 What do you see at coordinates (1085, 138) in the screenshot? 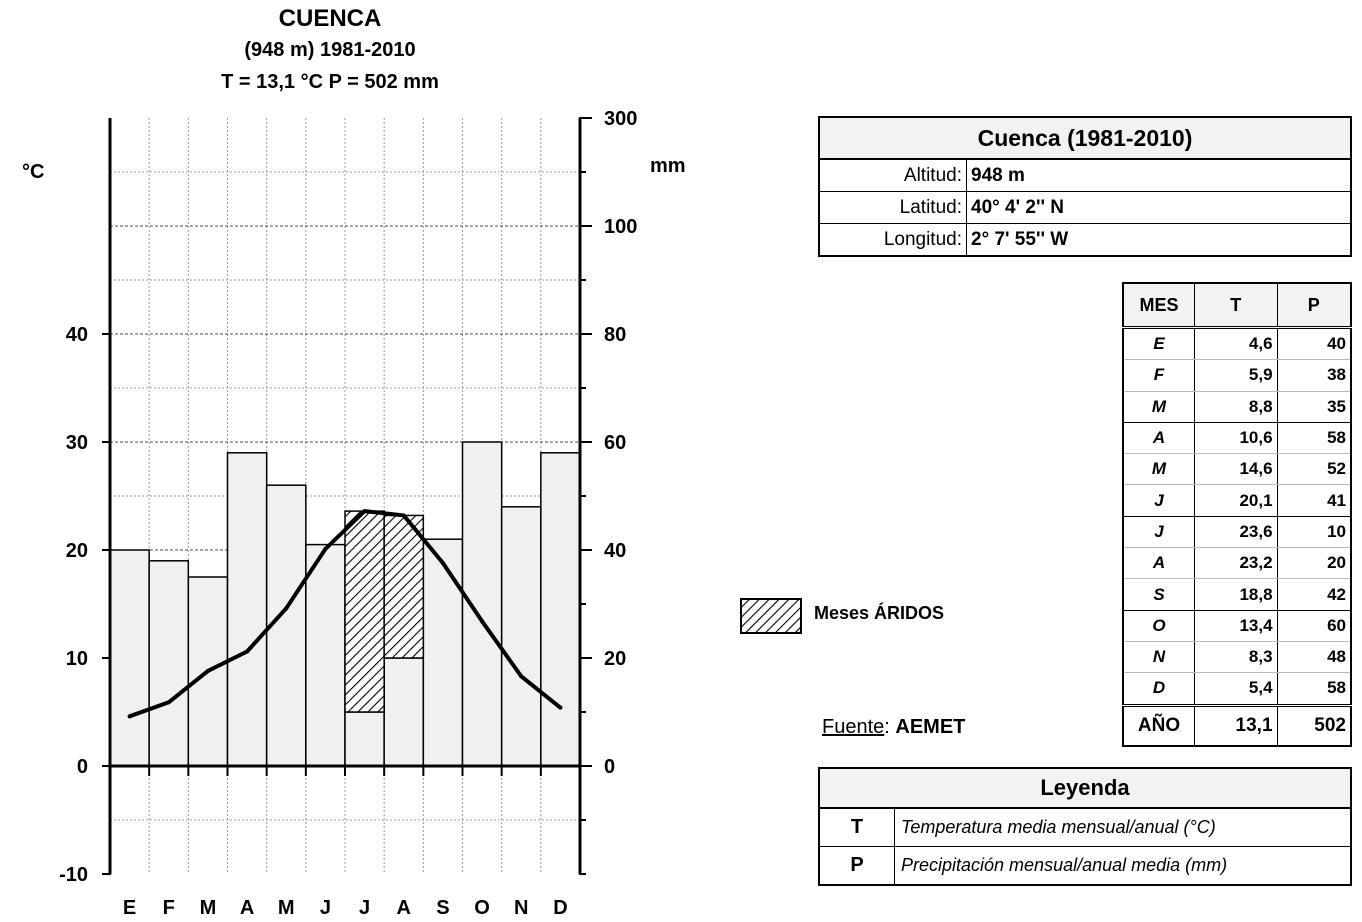
I see `station-title: Cuenca (1981-2010)` at bounding box center [1085, 138].